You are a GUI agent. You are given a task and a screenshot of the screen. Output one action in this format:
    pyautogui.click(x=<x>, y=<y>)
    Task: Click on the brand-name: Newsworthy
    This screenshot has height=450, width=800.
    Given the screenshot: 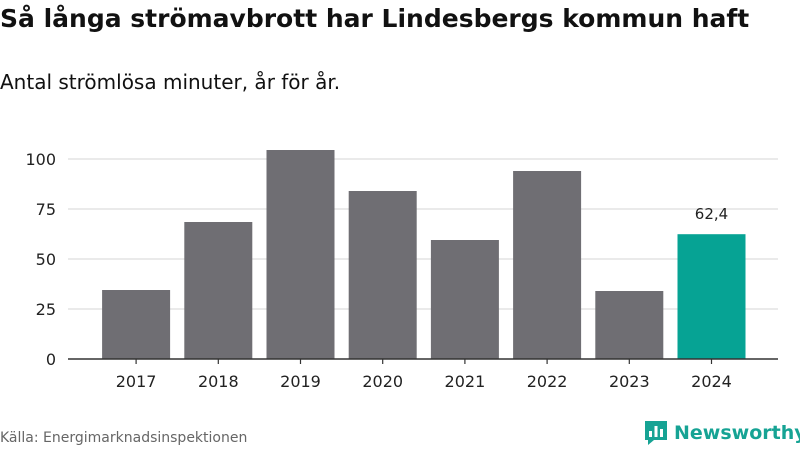 What is the action you would take?
    pyautogui.click(x=737, y=433)
    